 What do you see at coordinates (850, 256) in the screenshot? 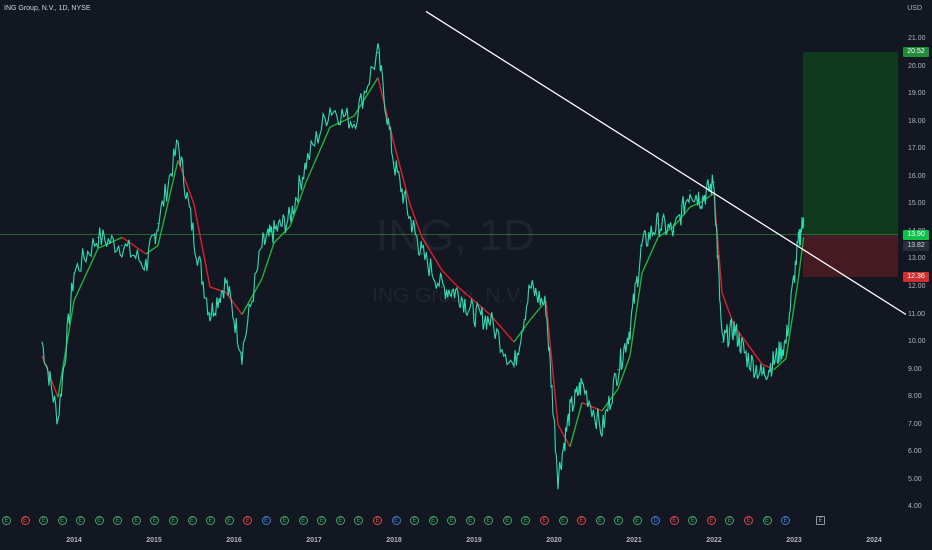
I see `stop-loss-zone` at bounding box center [850, 256].